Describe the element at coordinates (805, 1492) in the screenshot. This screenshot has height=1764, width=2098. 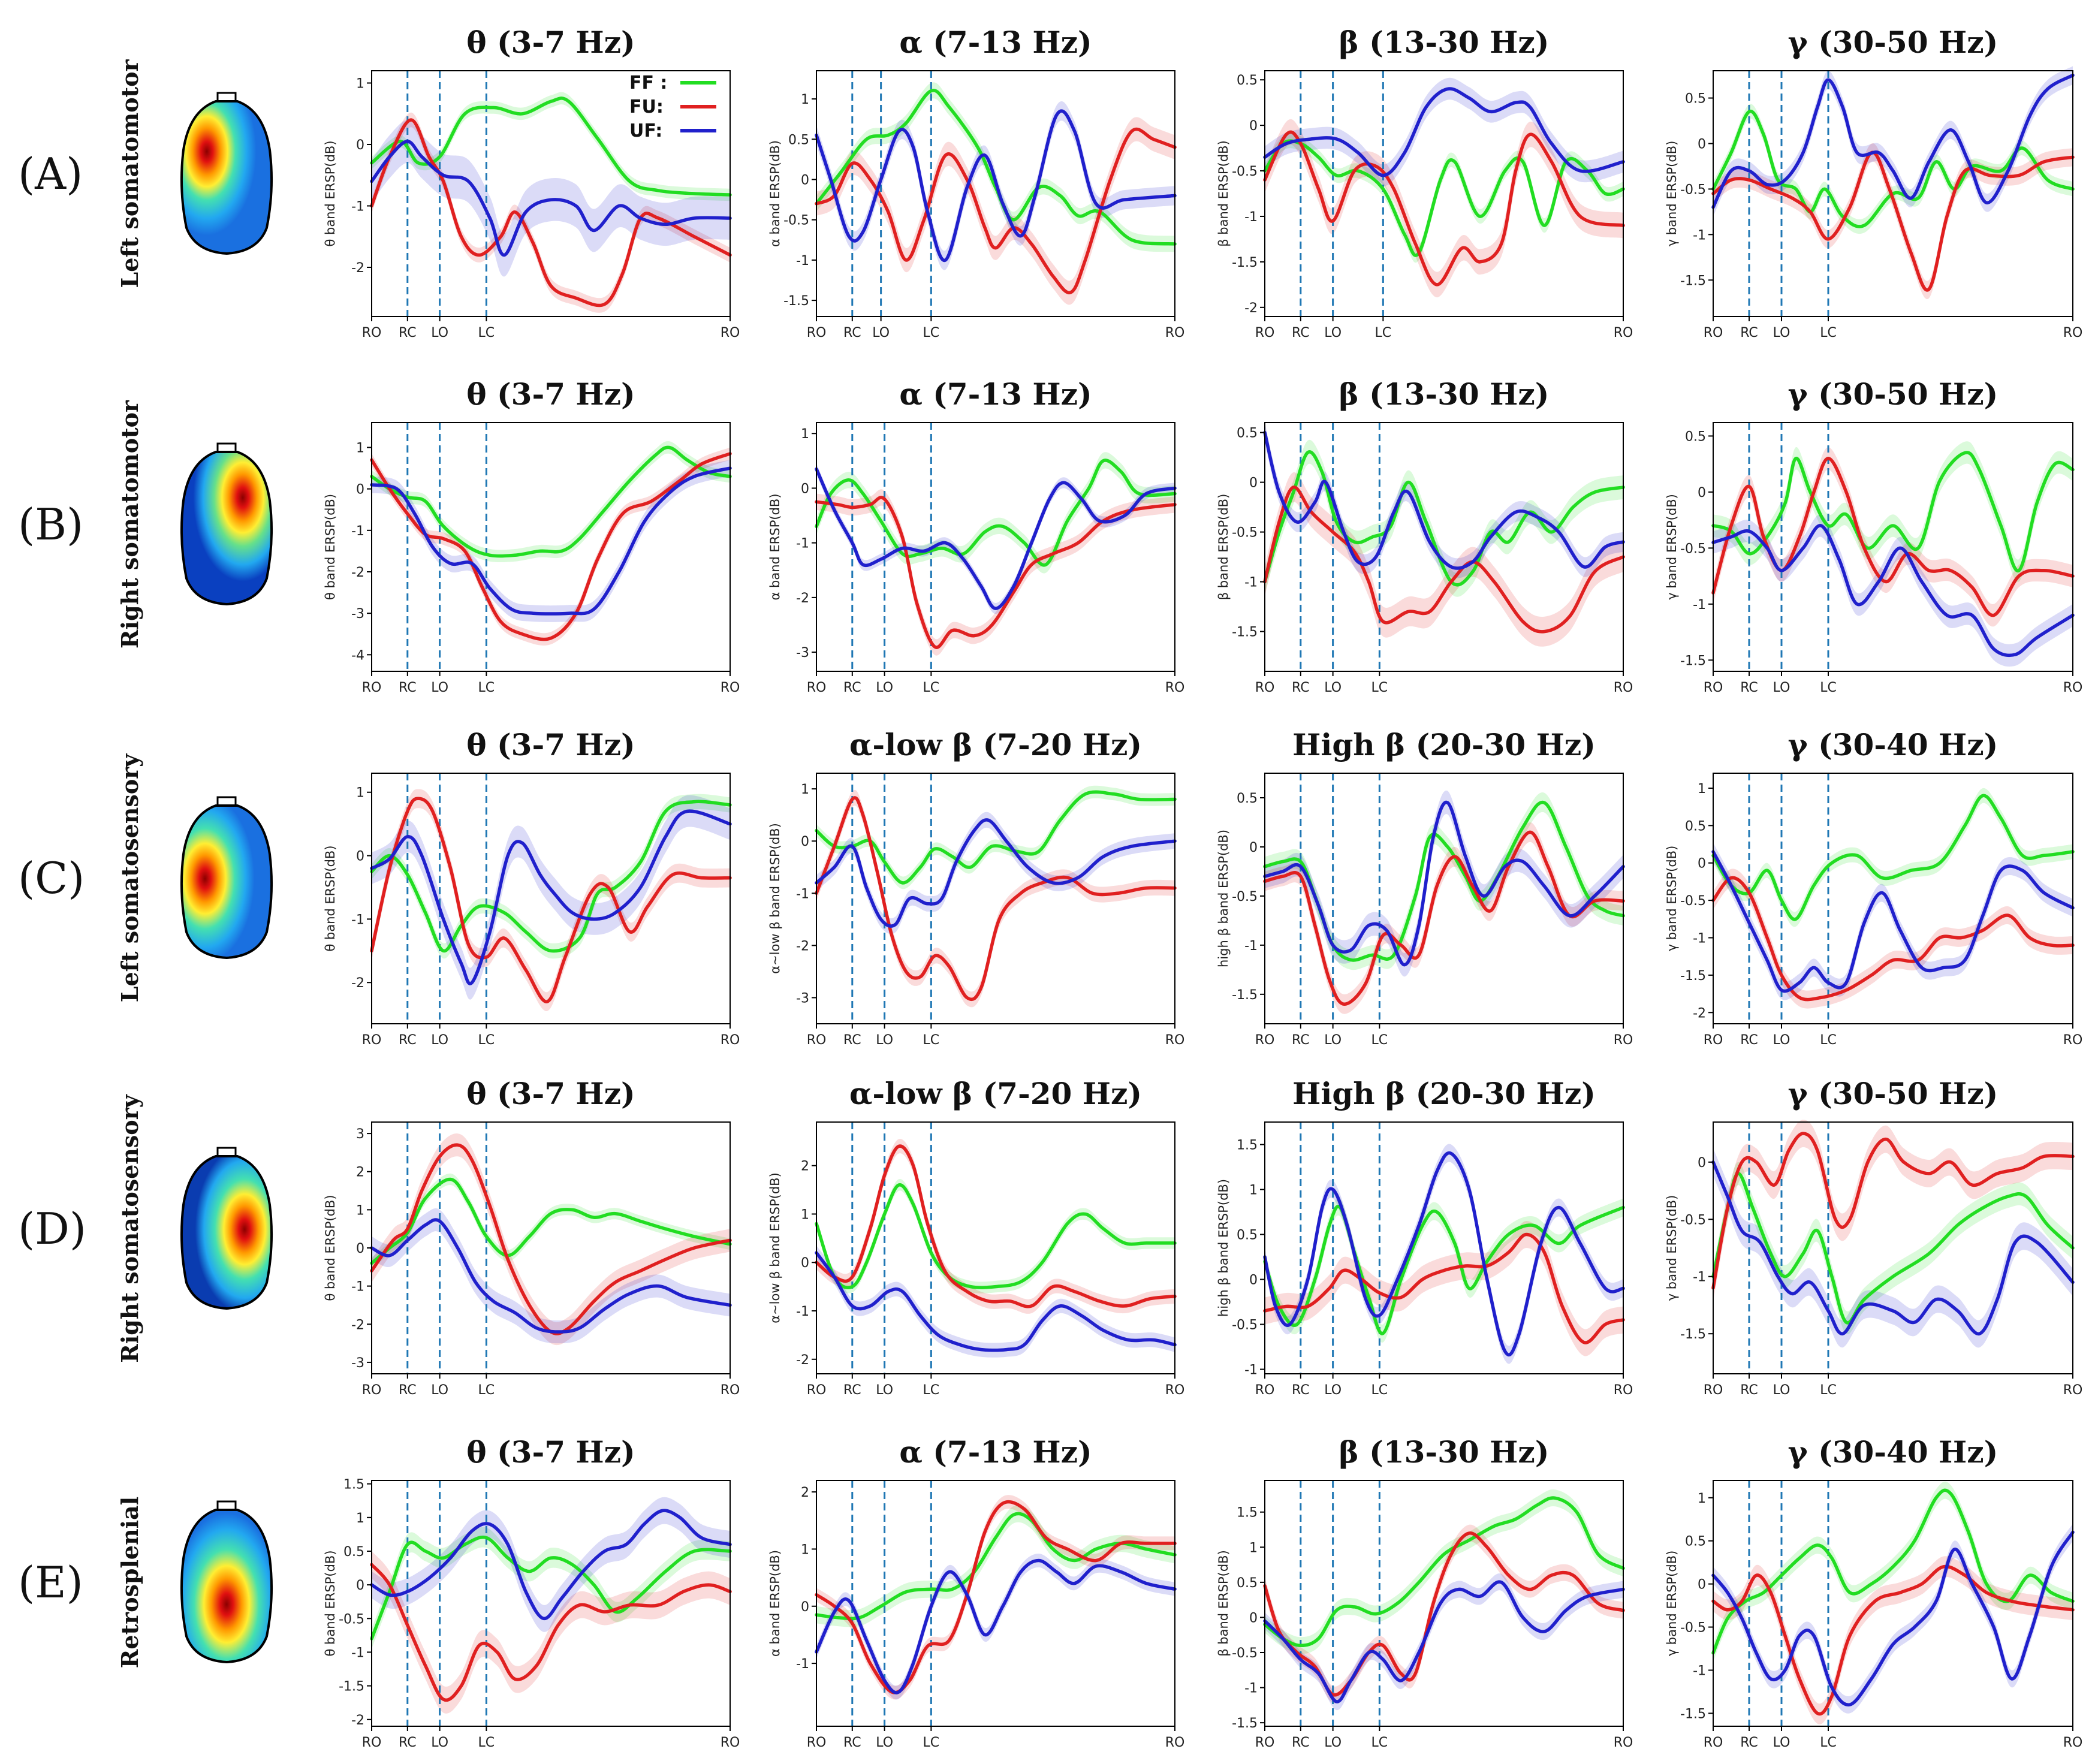
I see `y-tick-label: 2` at that location.